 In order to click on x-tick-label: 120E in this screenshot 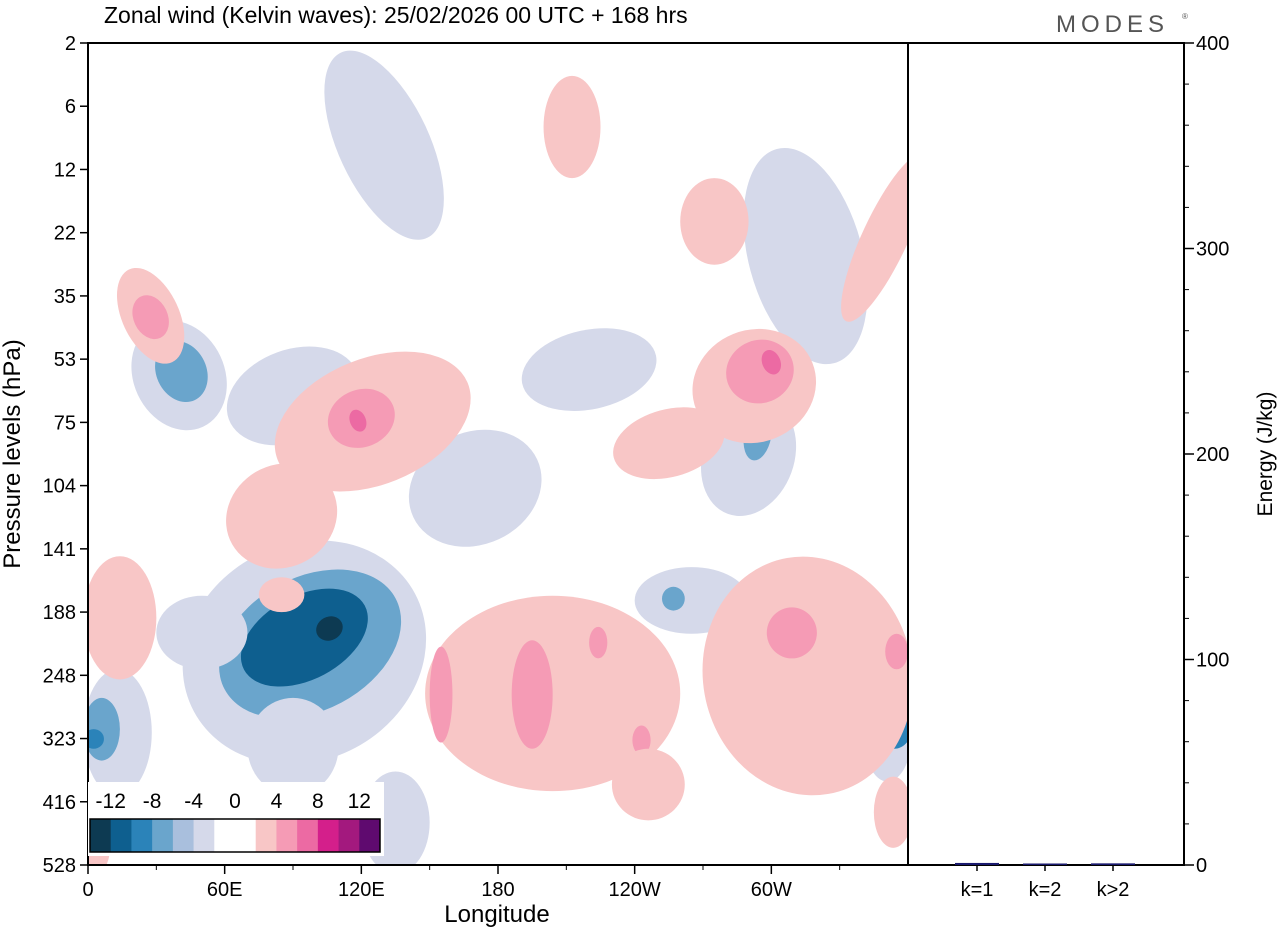, I will do `click(361, 890)`.